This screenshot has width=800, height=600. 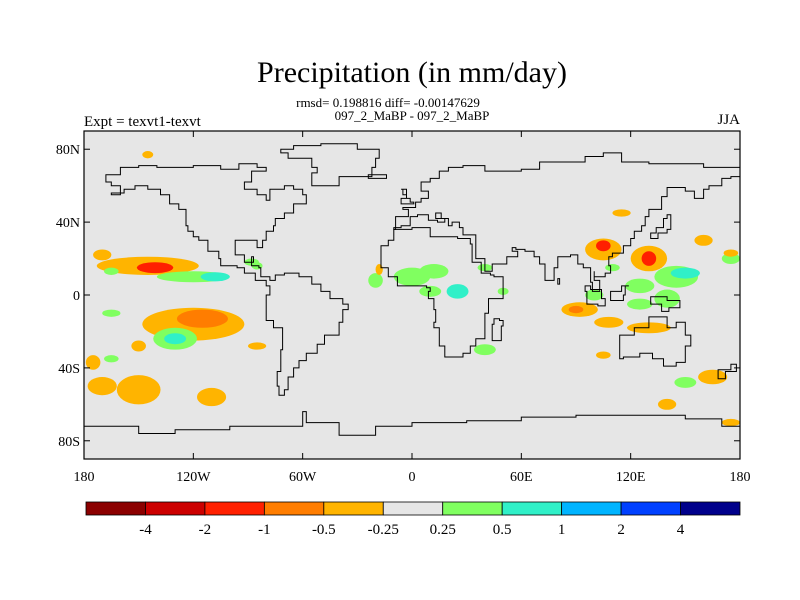 What do you see at coordinates (69, 442) in the screenshot?
I see `y-tick-label: 80S` at bounding box center [69, 442].